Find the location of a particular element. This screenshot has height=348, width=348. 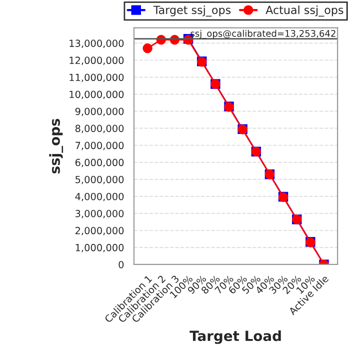

legend-label: Target ssj_ops is located at coordinates (192, 11).